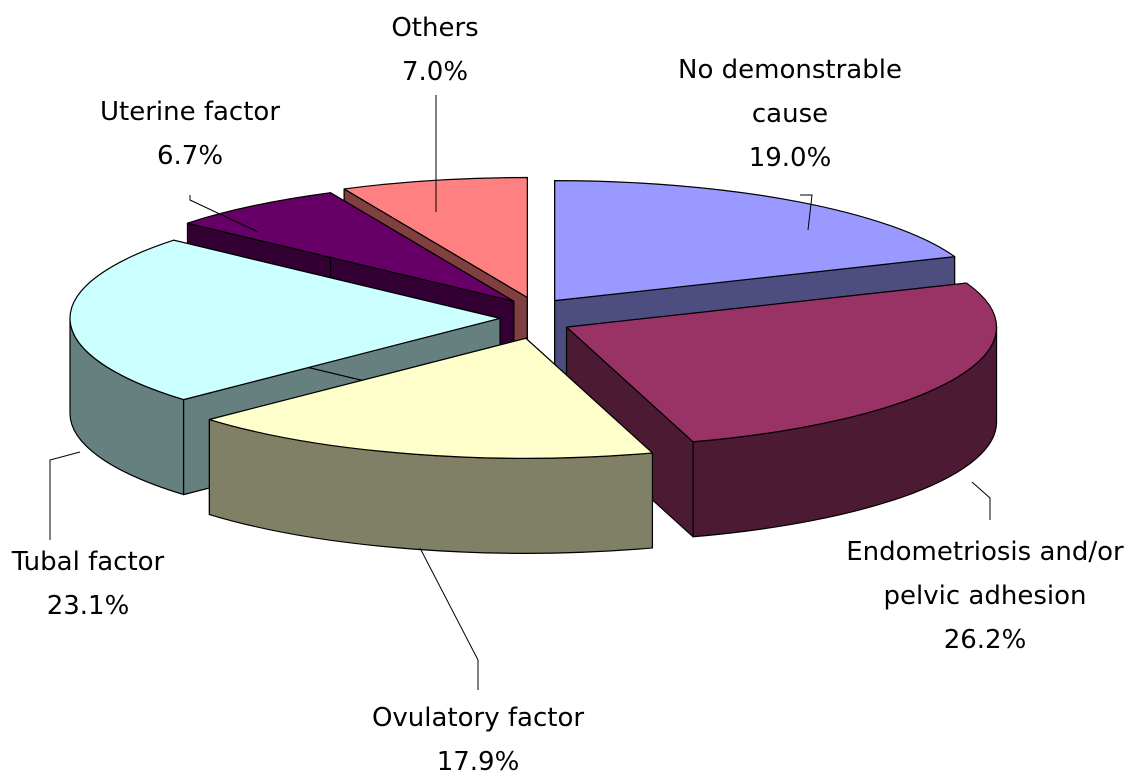  Describe the element at coordinates (190, 156) in the screenshot. I see `value-label: 6.7%` at that location.